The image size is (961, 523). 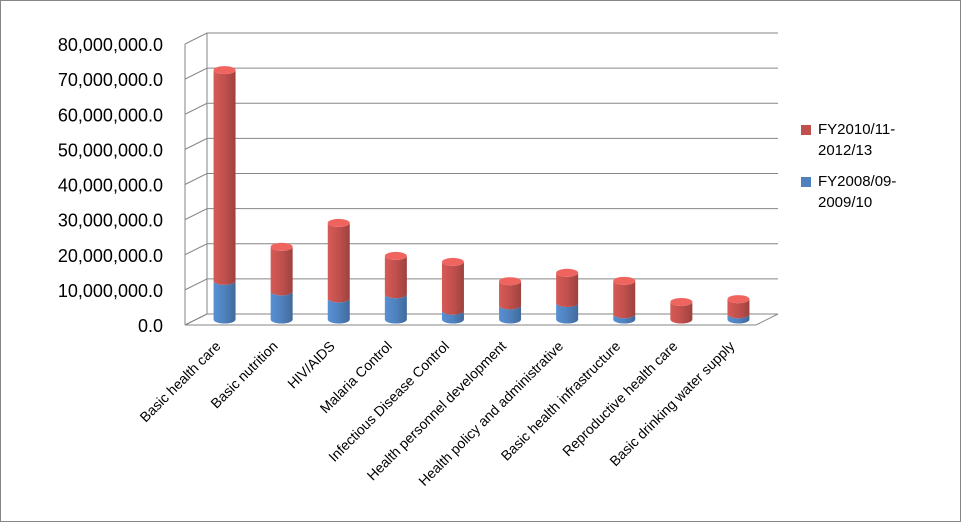 I want to click on y-tick-label: 70,000,000.0, so click(x=110, y=80).